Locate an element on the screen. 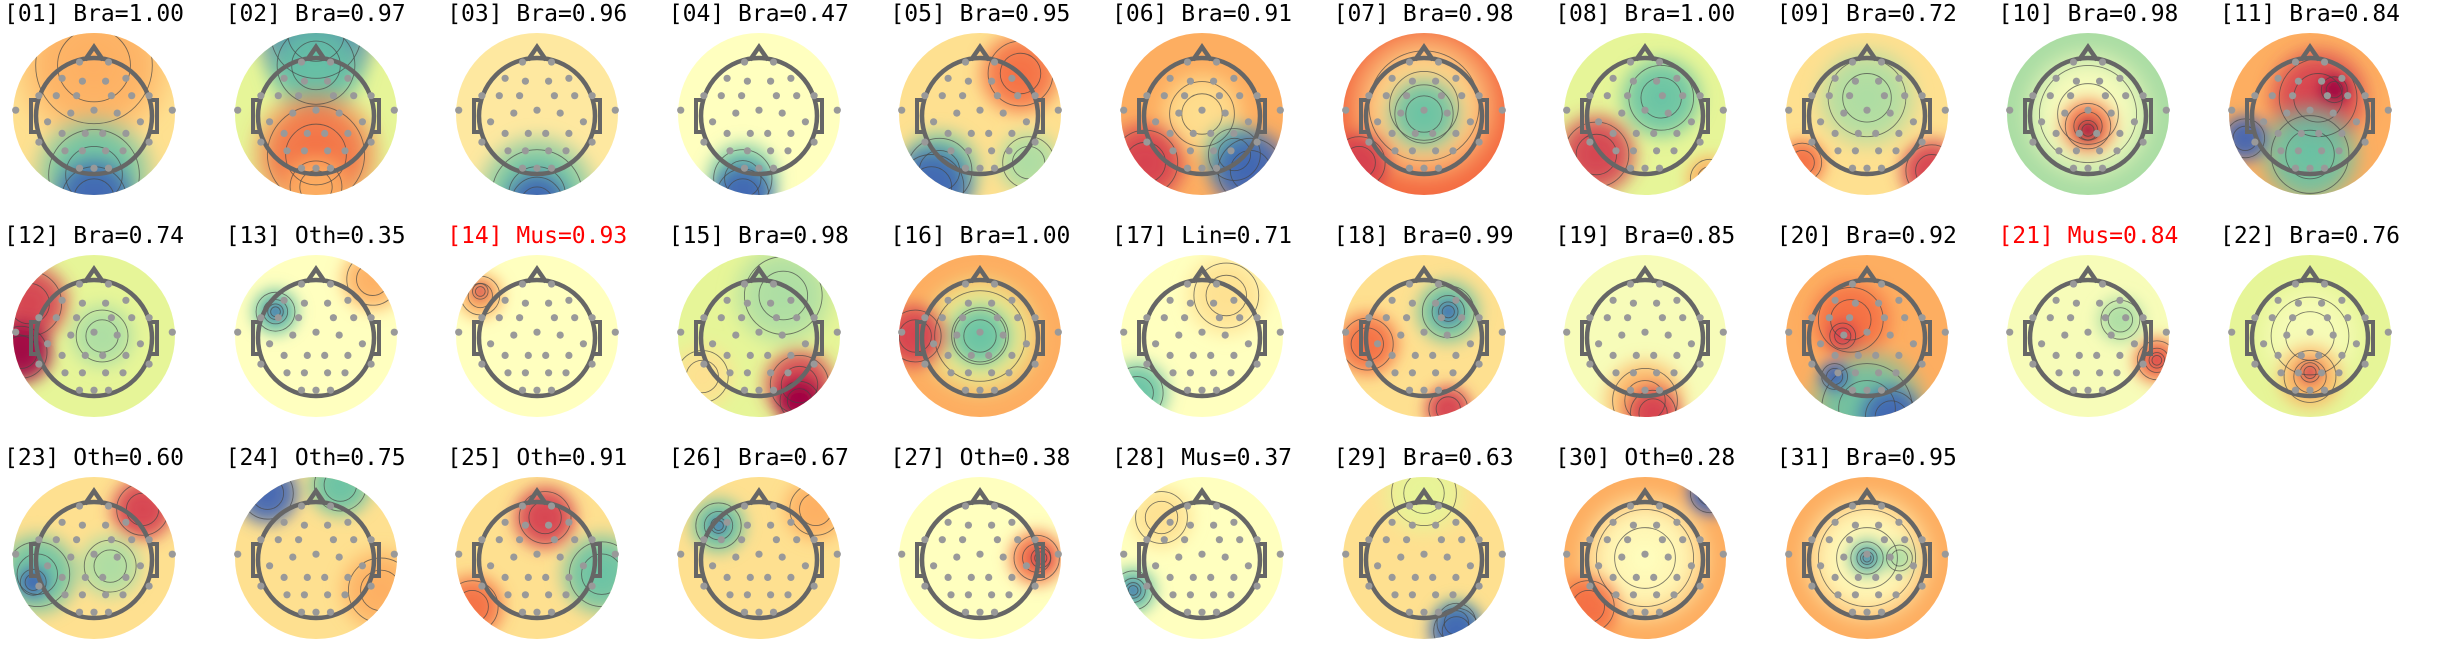 Image resolution: width=2438 pixels, height=667 pixels. component-label: [27] Oth=0.38 is located at coordinates (980, 458).